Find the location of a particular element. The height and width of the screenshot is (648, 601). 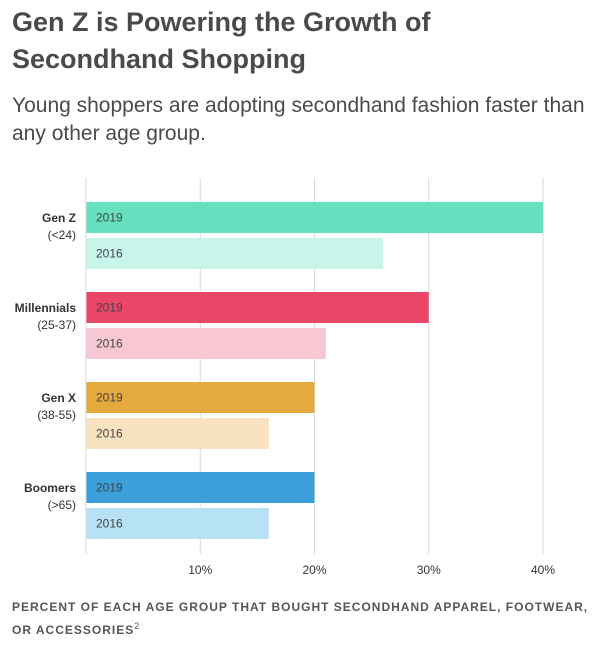

category-label: Millennials is located at coordinates (46, 308).